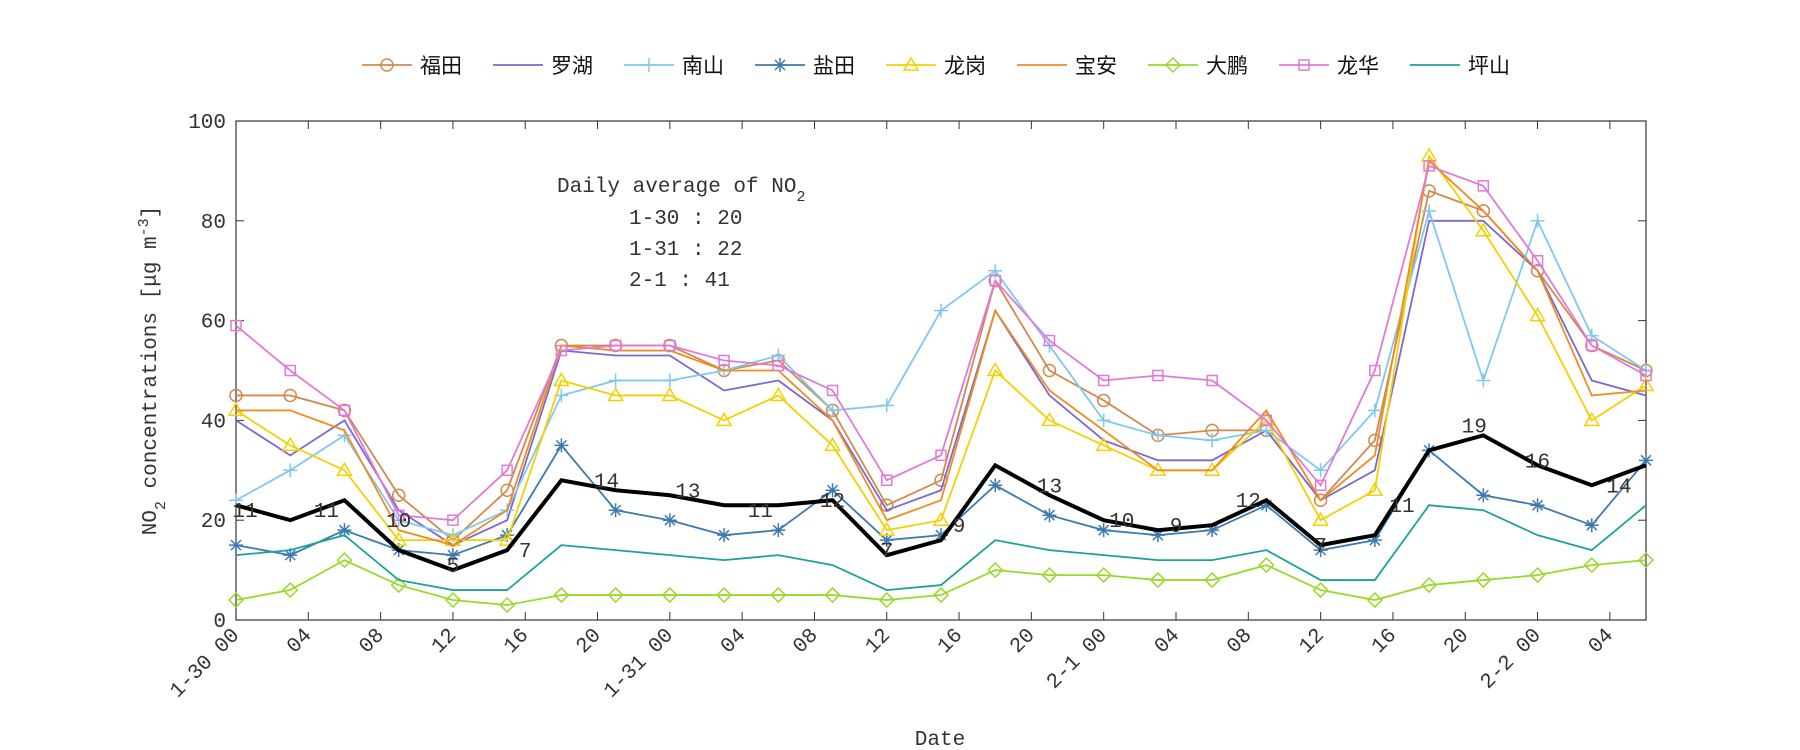  I want to click on y-axis-title-part: ], so click(151, 212).